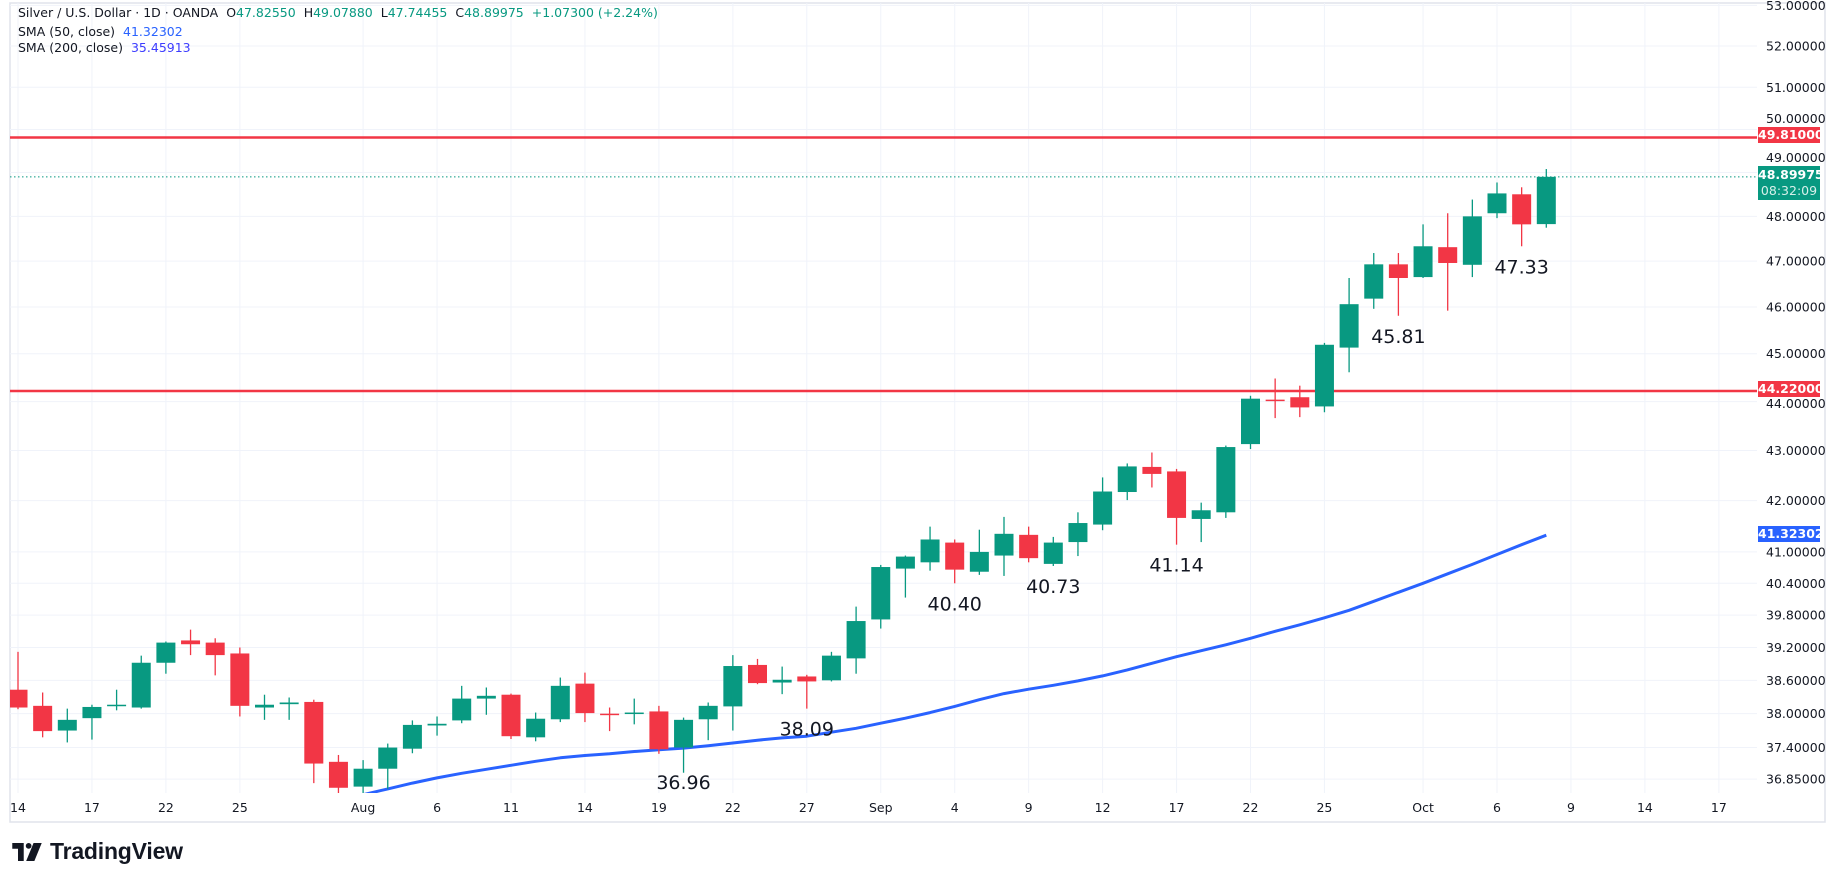 The image size is (1835, 882). Describe the element at coordinates (1796, 551) in the screenshot. I see `y-tick-label: 41.00000` at that location.